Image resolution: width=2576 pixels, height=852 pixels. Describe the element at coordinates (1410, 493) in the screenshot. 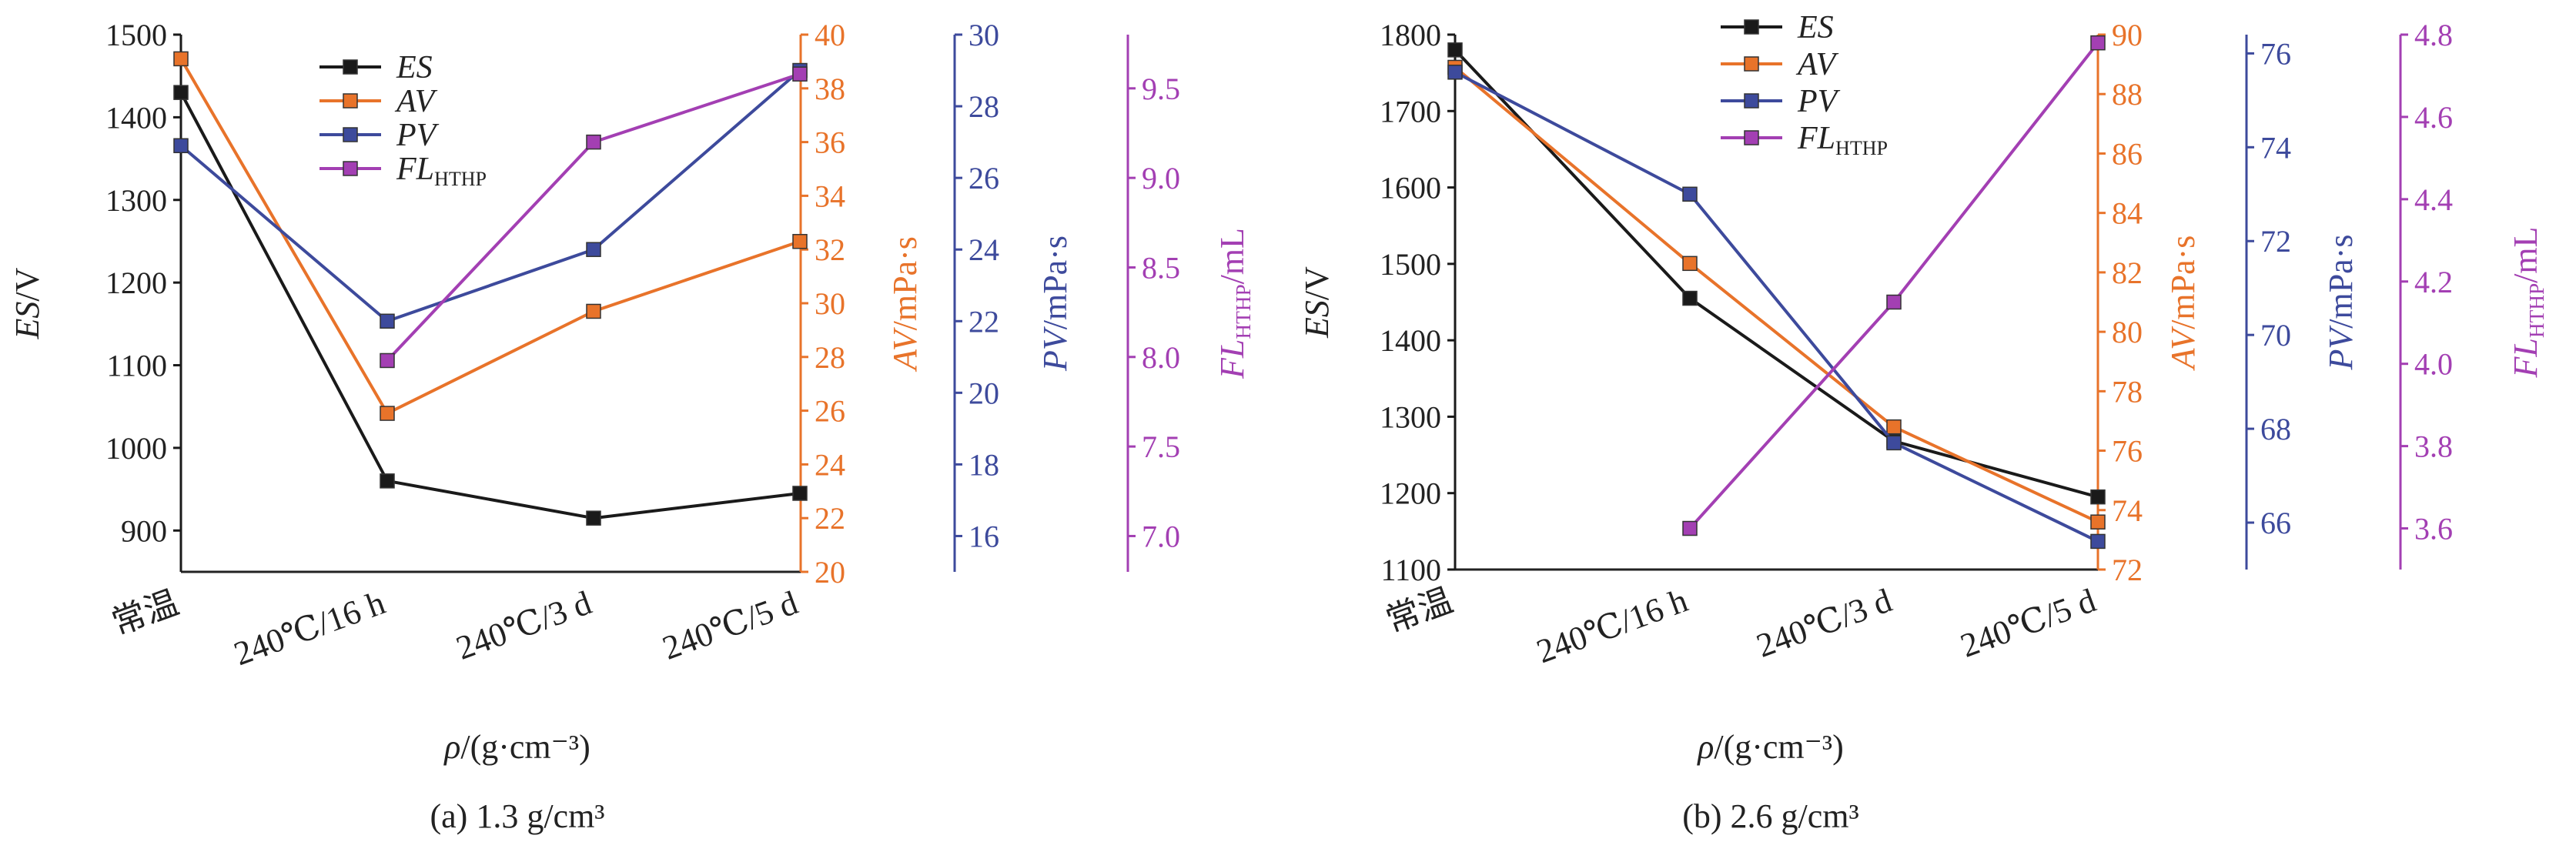

I see `tick-label-es: 1200` at that location.